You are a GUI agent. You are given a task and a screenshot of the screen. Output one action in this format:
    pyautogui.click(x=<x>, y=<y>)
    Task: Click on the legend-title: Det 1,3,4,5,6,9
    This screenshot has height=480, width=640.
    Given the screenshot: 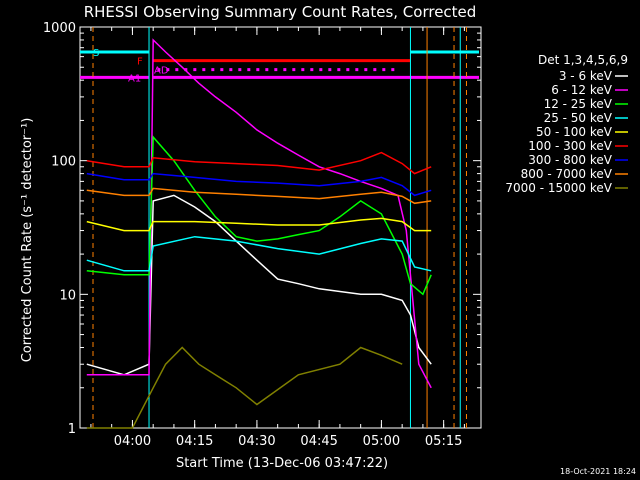 What is the action you would take?
    pyautogui.click(x=583, y=60)
    